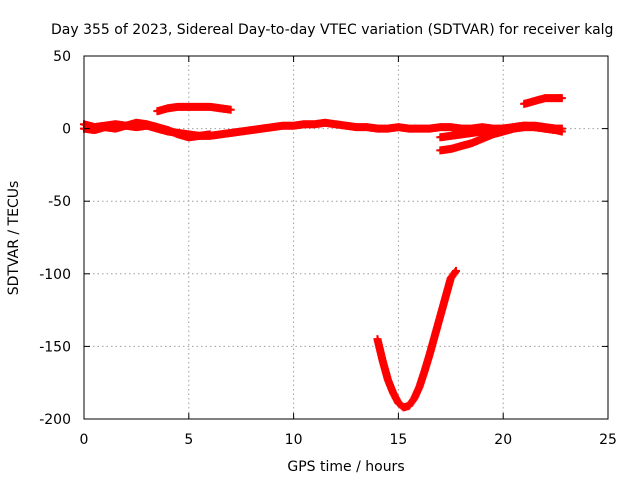 This screenshot has height=480, width=640. What do you see at coordinates (398, 440) in the screenshot?
I see `x-tick-label: 15` at bounding box center [398, 440].